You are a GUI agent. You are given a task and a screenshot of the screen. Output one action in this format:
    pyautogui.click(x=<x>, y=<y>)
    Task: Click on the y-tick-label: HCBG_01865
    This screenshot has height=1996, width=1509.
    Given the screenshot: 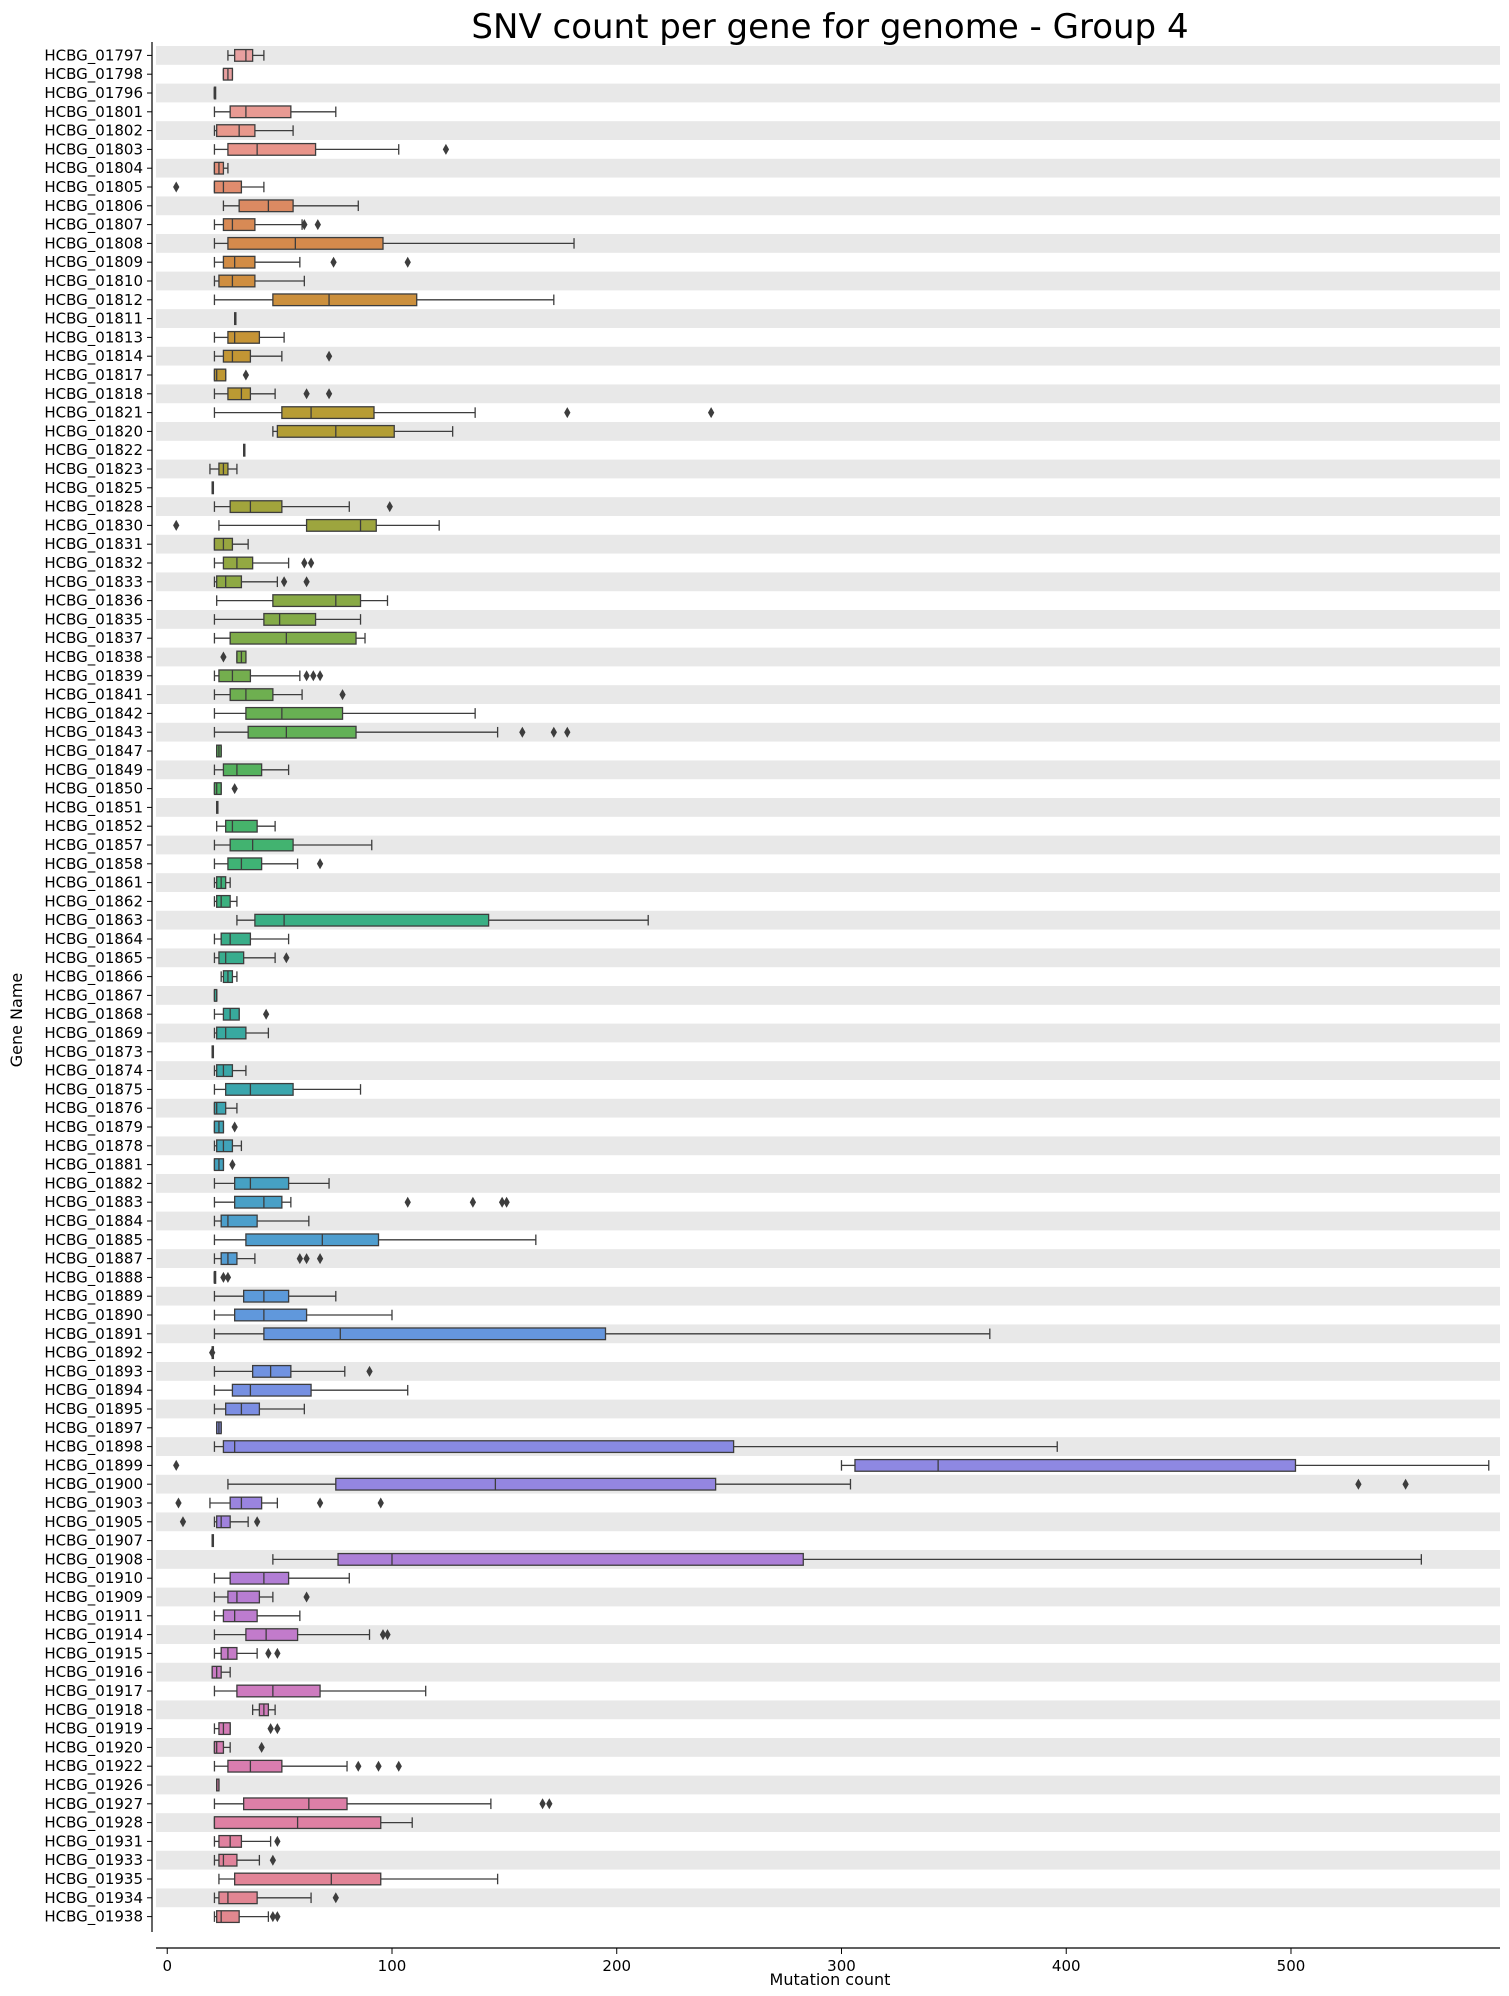 What is the action you would take?
    pyautogui.click(x=93, y=958)
    